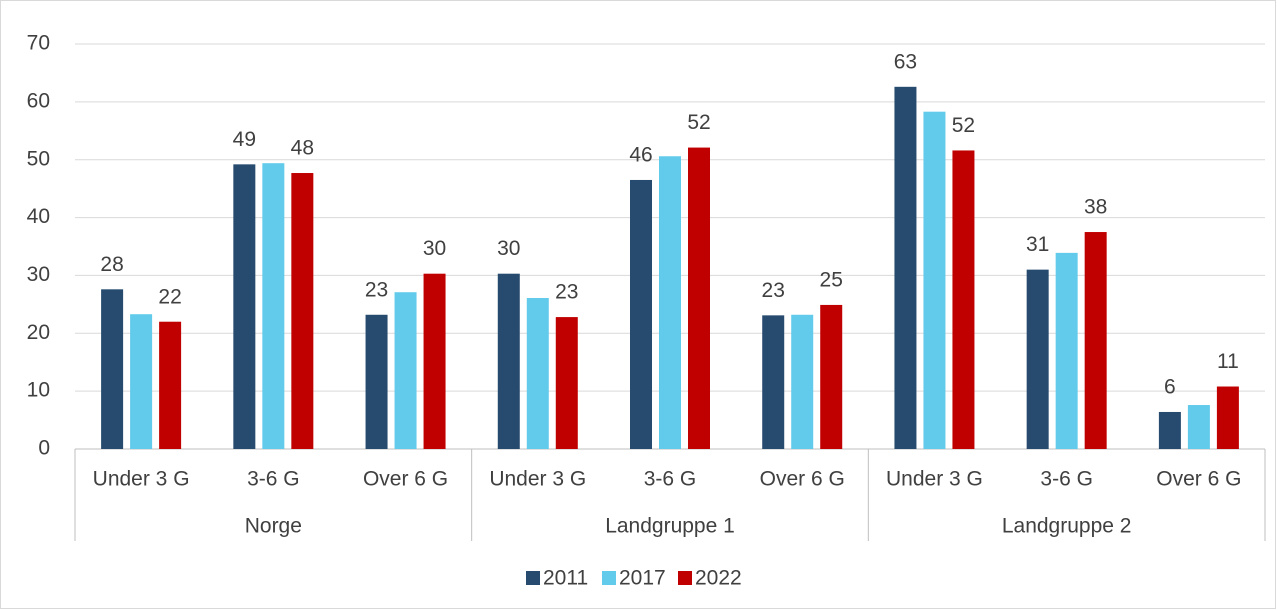 Image resolution: width=1277 pixels, height=610 pixels. I want to click on y-tick-label: 20, so click(38, 332).